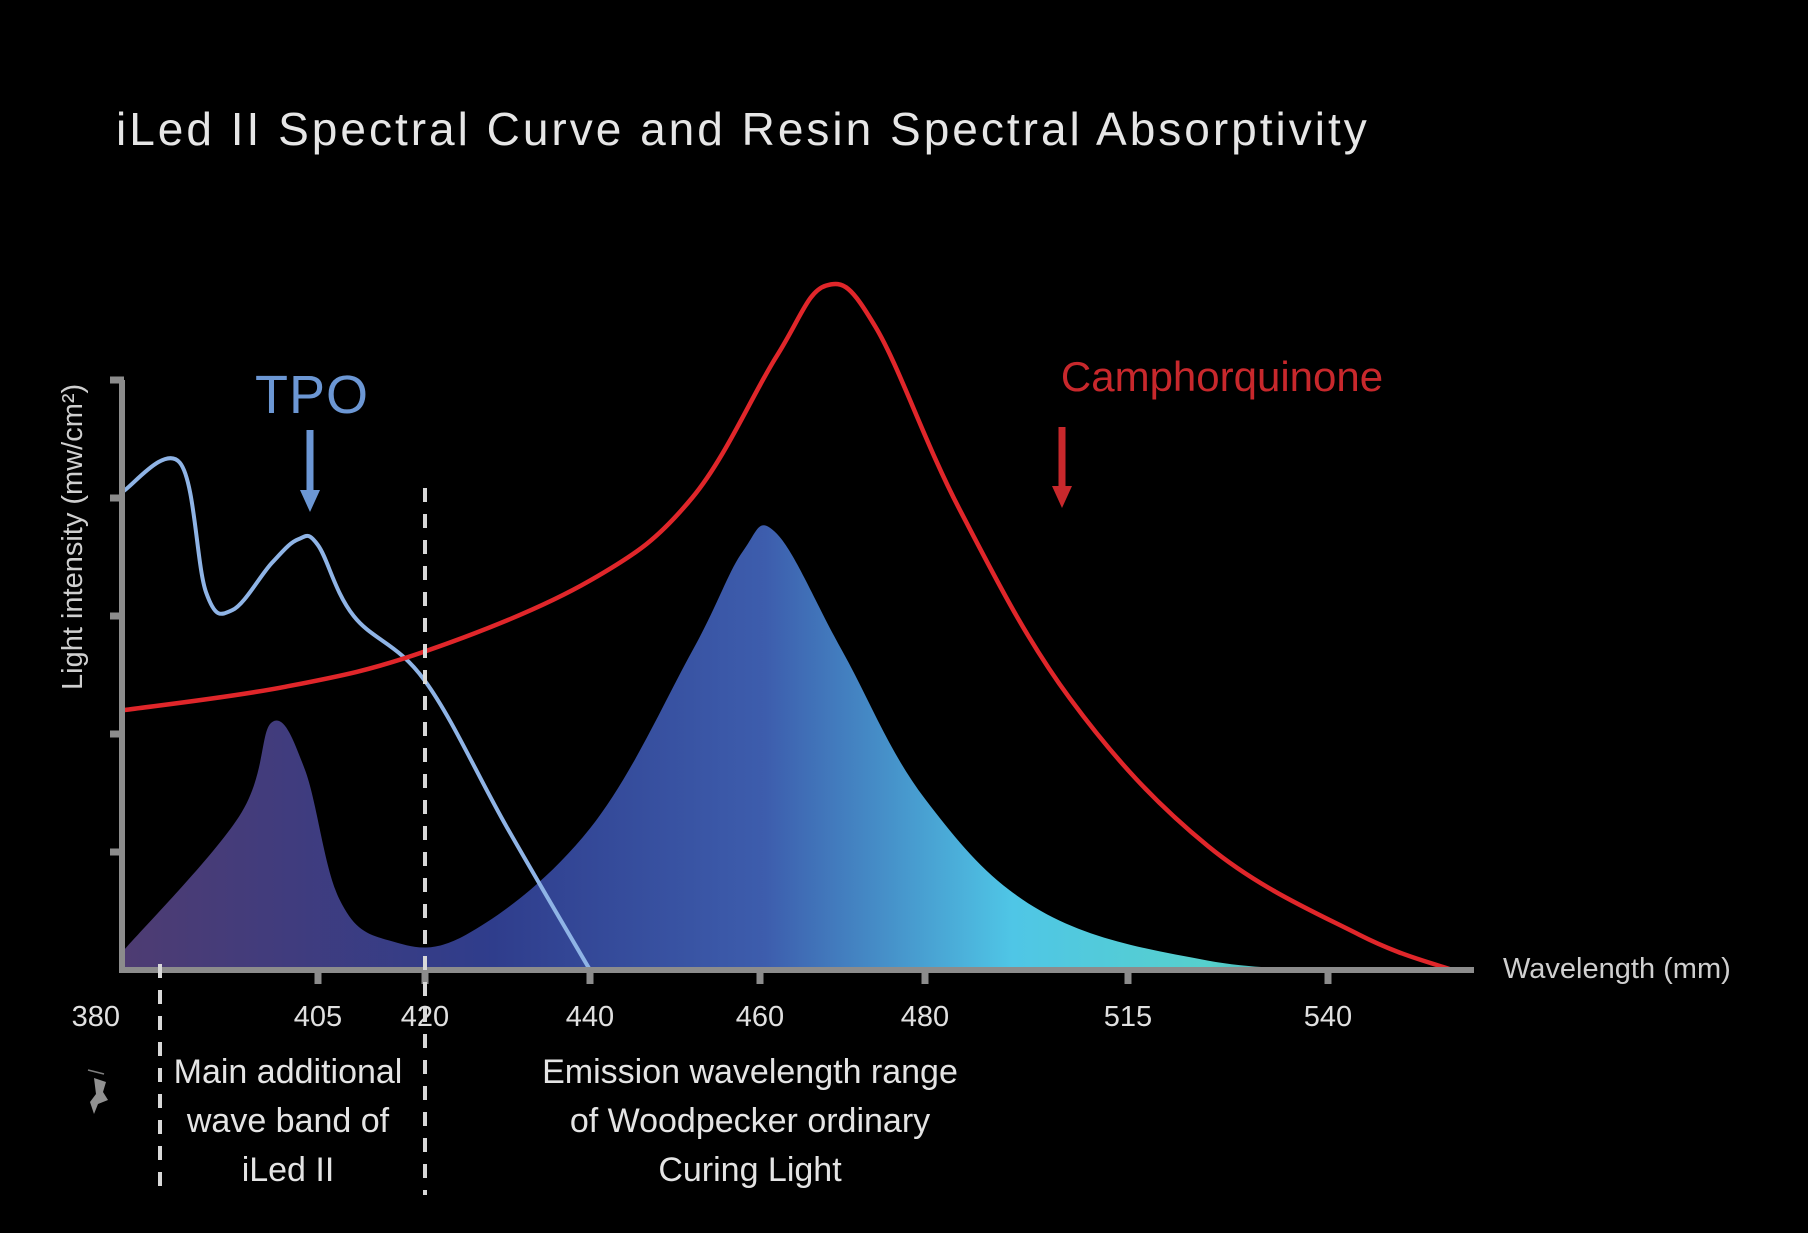 The height and width of the screenshot is (1233, 1808). What do you see at coordinates (288, 1072) in the screenshot?
I see `band-label-line: Main additional` at bounding box center [288, 1072].